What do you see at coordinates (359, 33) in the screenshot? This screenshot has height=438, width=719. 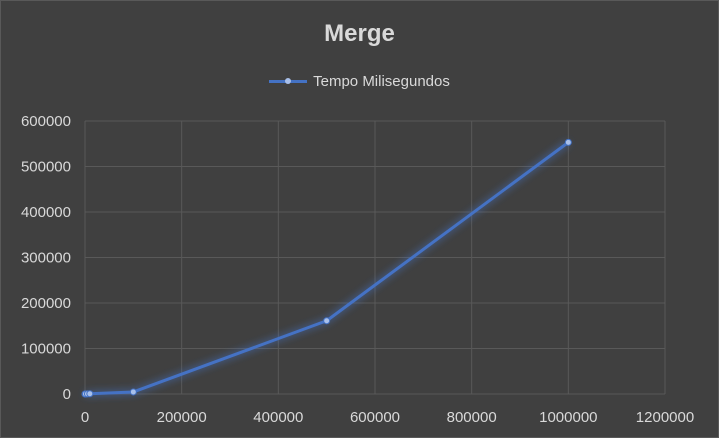 I see `chart-title: Merge` at bounding box center [359, 33].